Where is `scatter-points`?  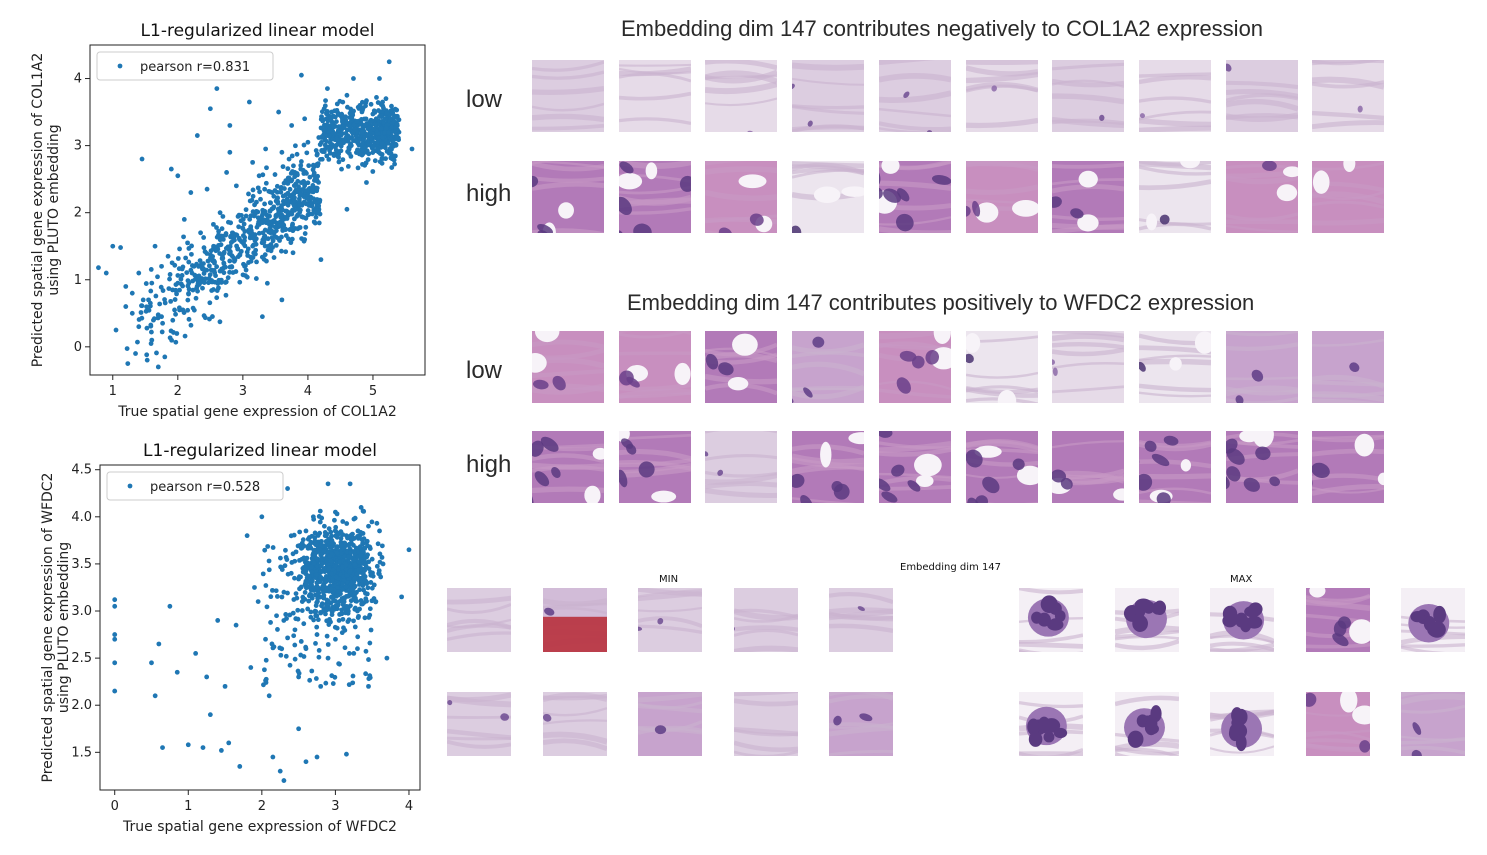
scatter-points is located at coordinates (261, 632).